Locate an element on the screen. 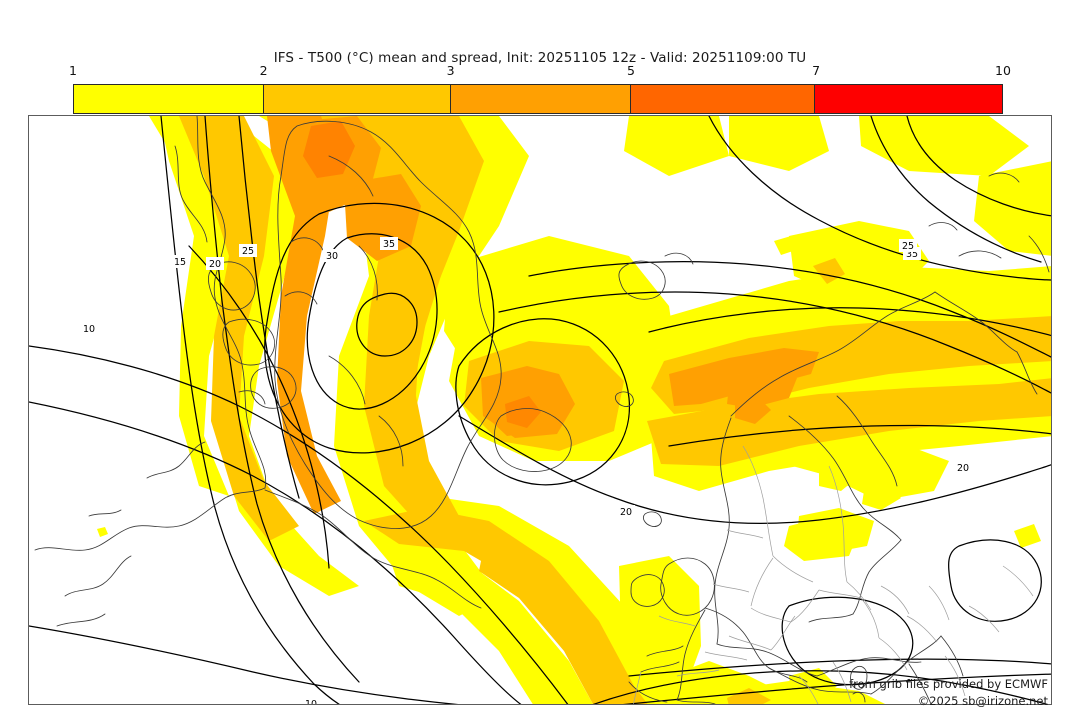 The height and width of the screenshot is (718, 1080). colorbar-tick-2: 2 is located at coordinates (263, 70).